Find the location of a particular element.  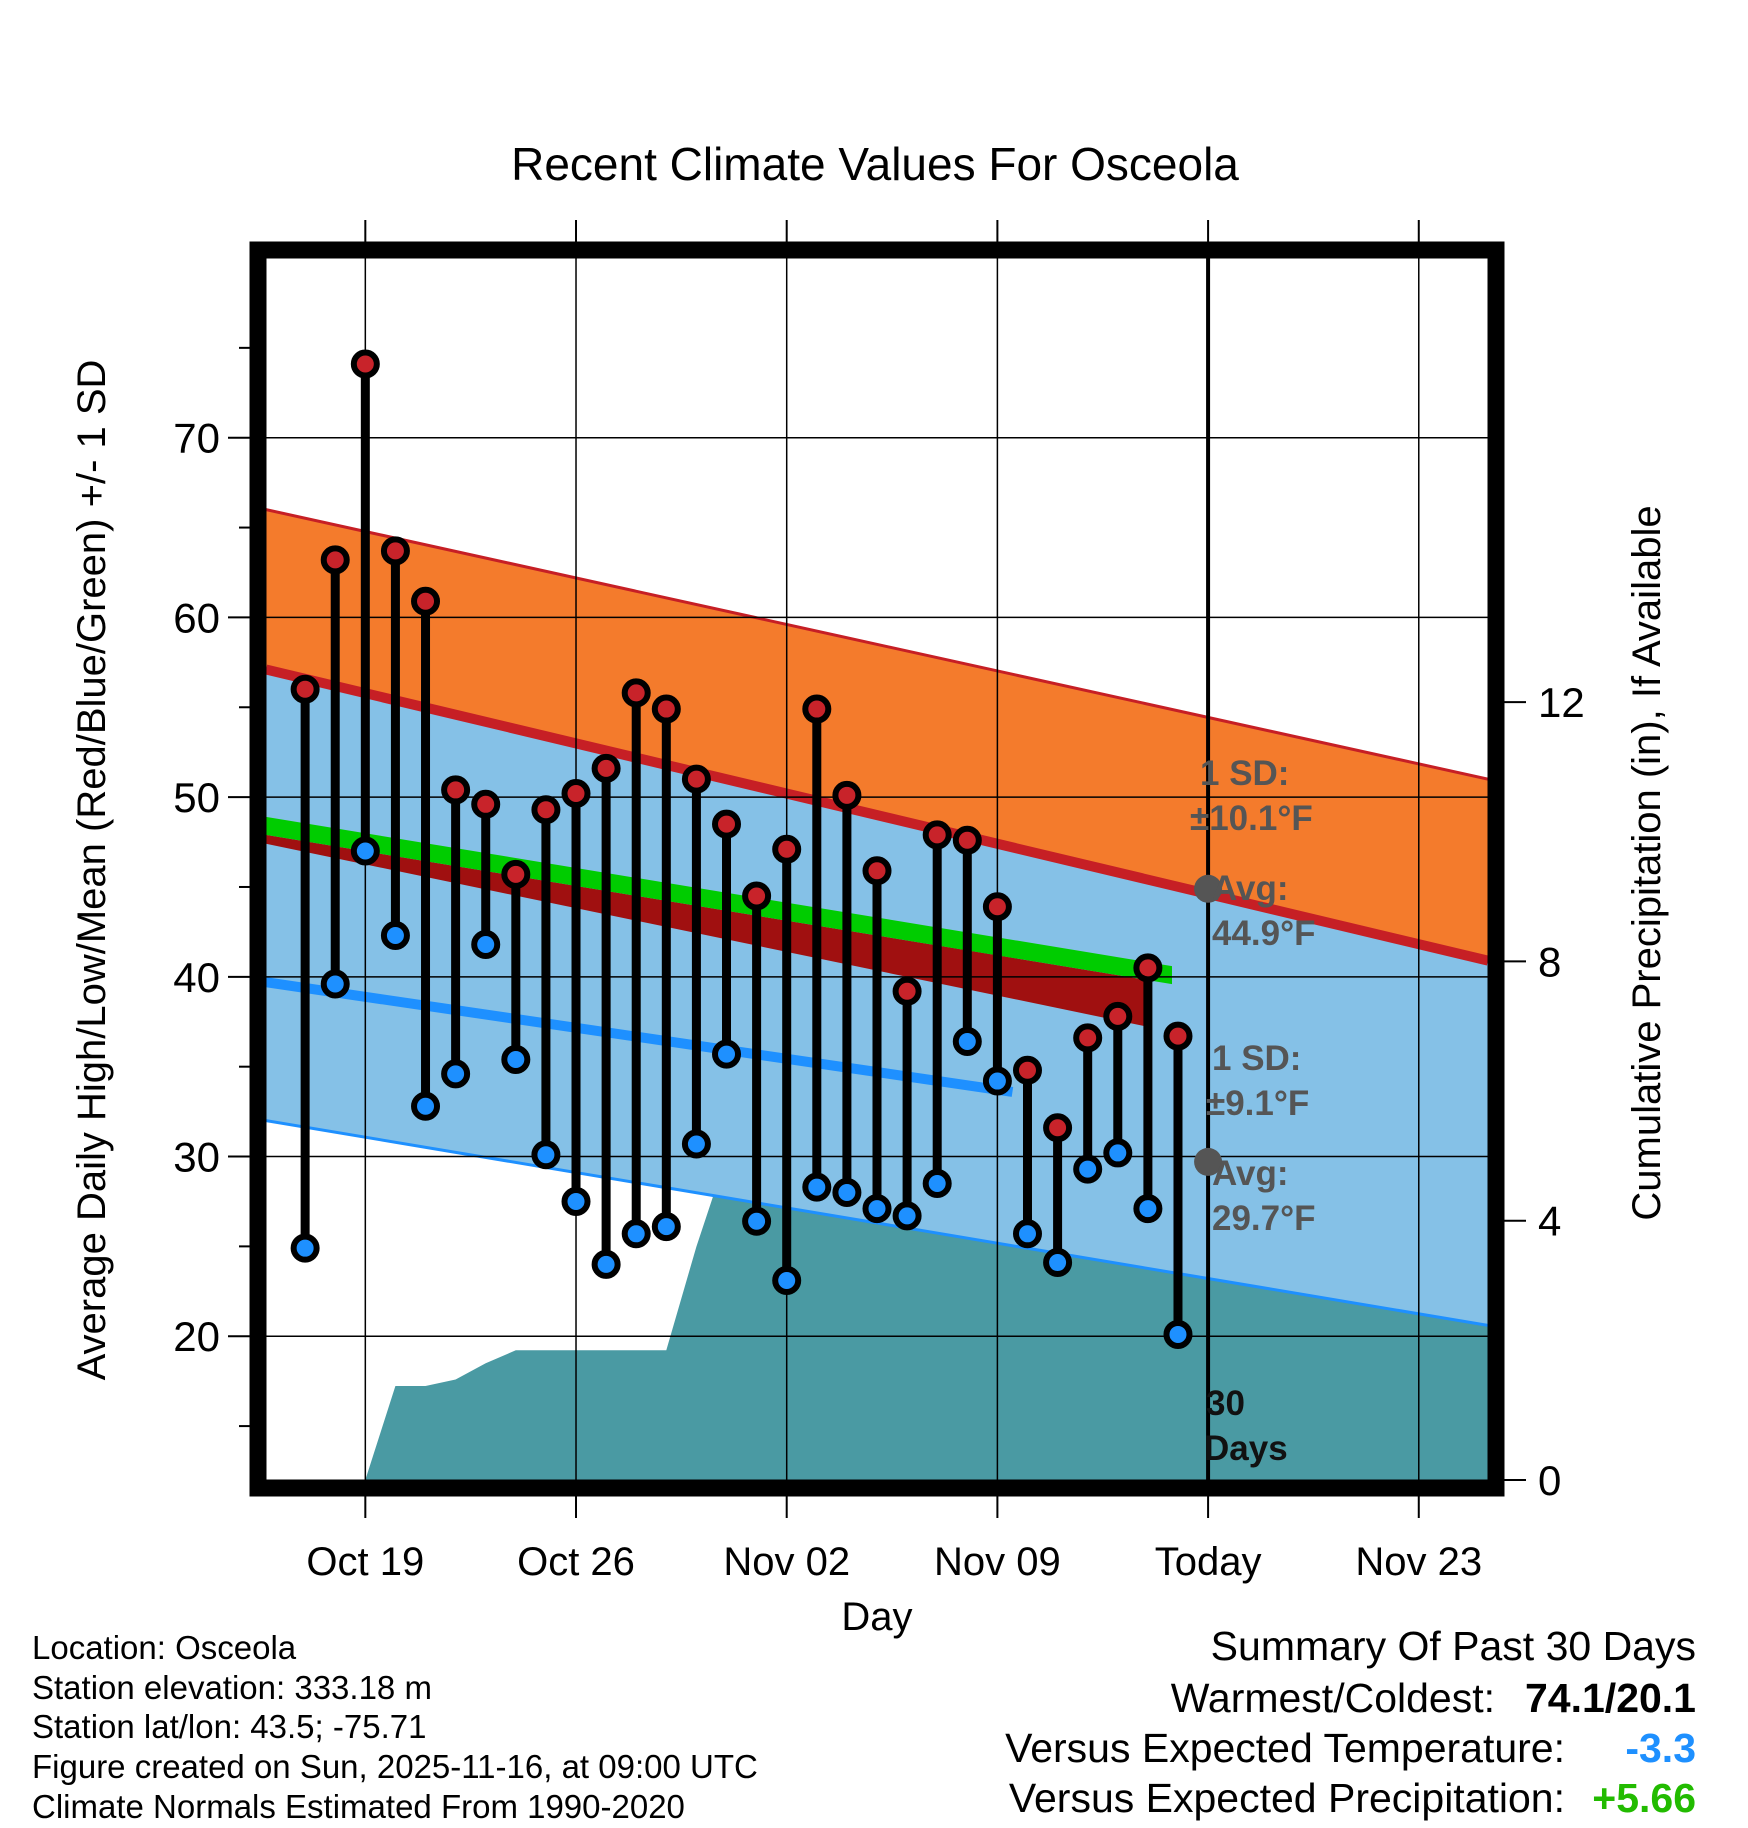

info-latlon: Station lat/lon: 43.5; -75.71 is located at coordinates (229, 1726).